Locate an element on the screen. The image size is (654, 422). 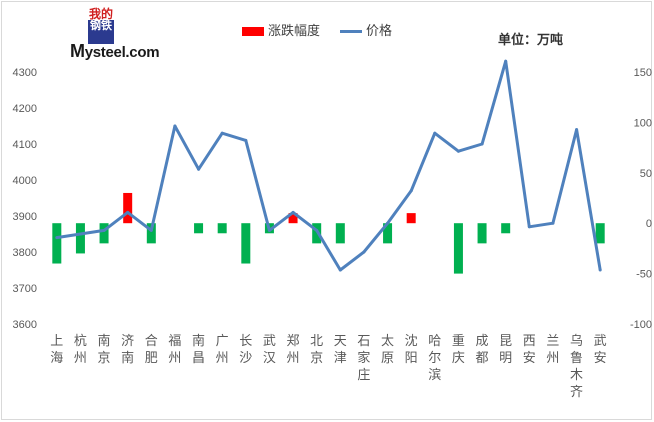
right-axis-tick-label: 0 is located at coordinates (649, 224).